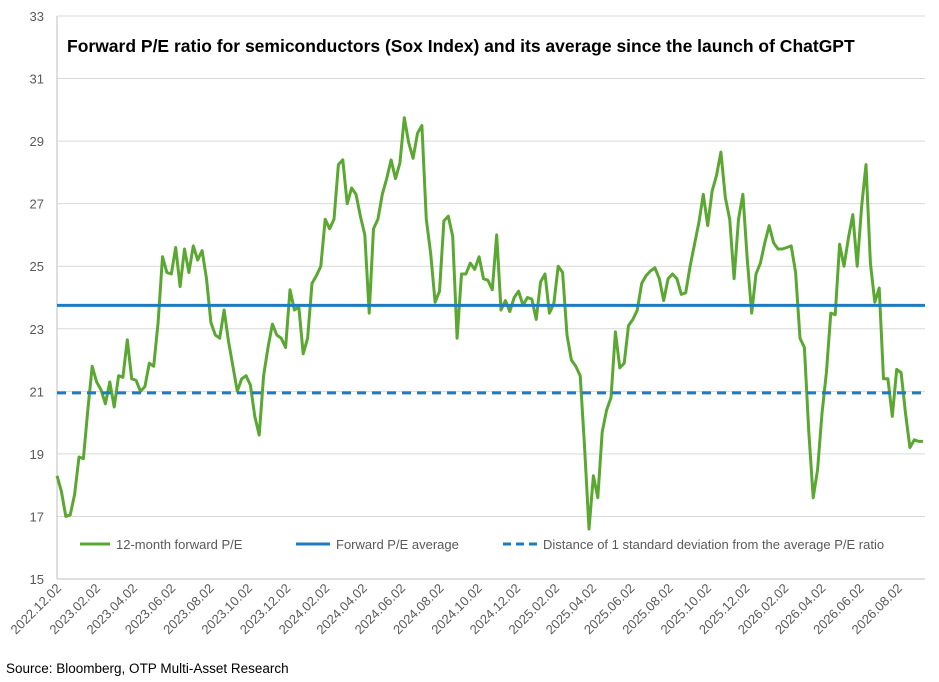 The width and height of the screenshot is (939, 682). I want to click on y-tick-label: 27, so click(37, 204).